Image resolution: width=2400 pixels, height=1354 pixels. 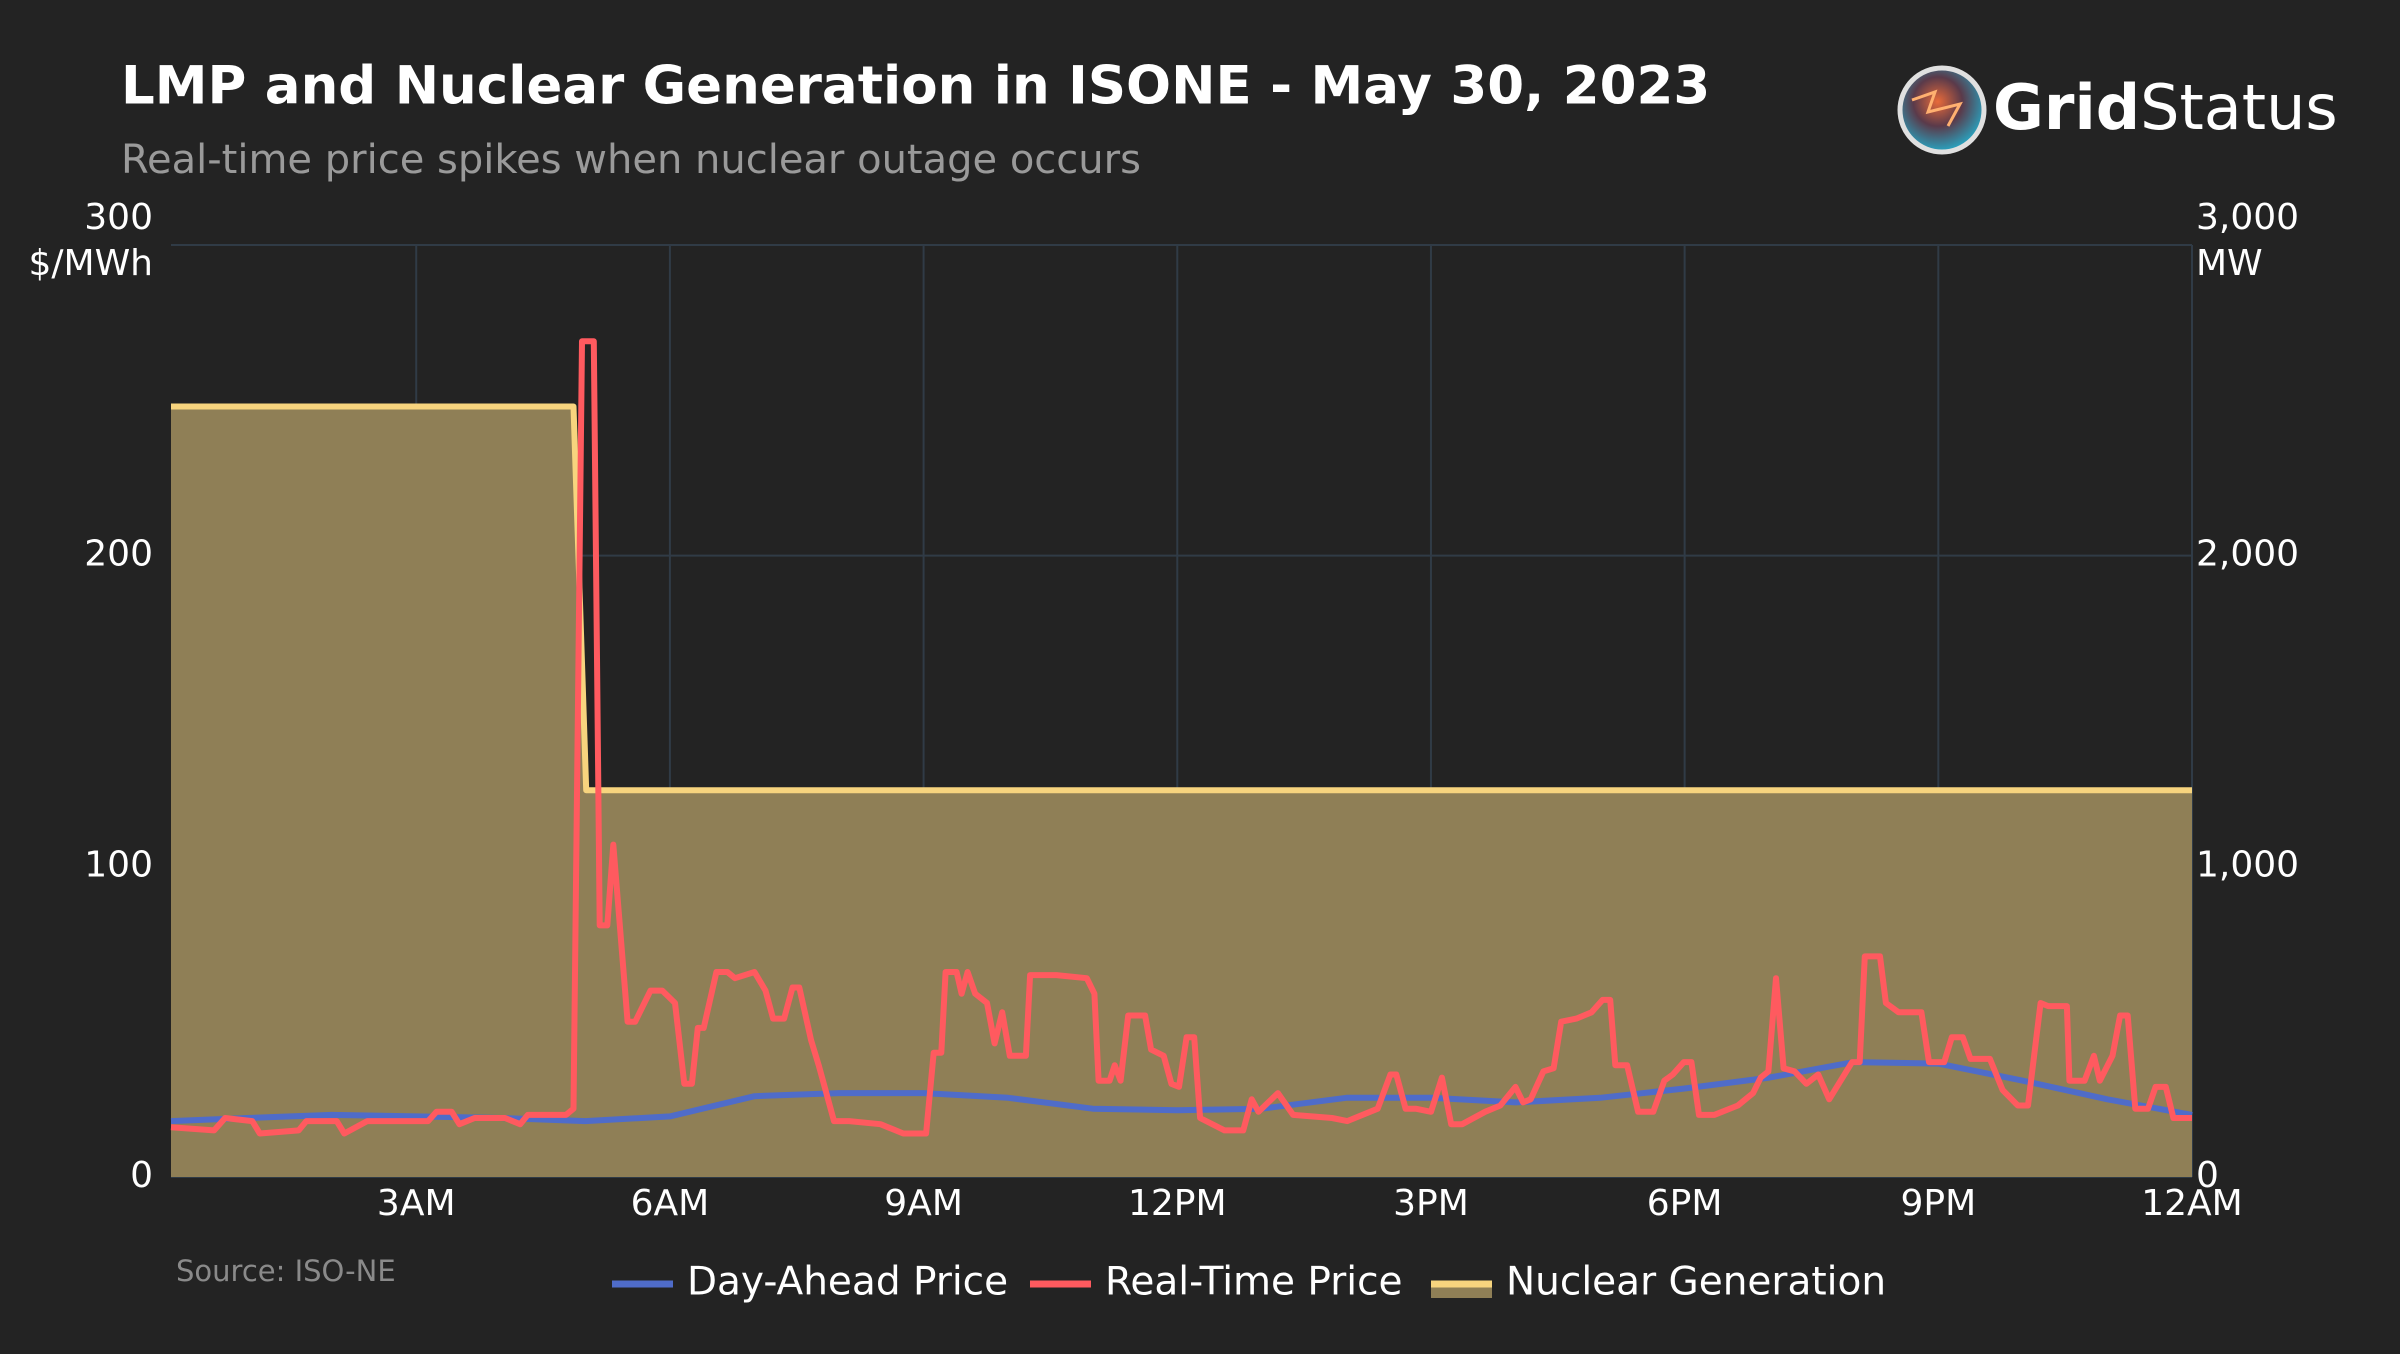 I want to click on y-tick-label: 100, so click(x=118, y=864).